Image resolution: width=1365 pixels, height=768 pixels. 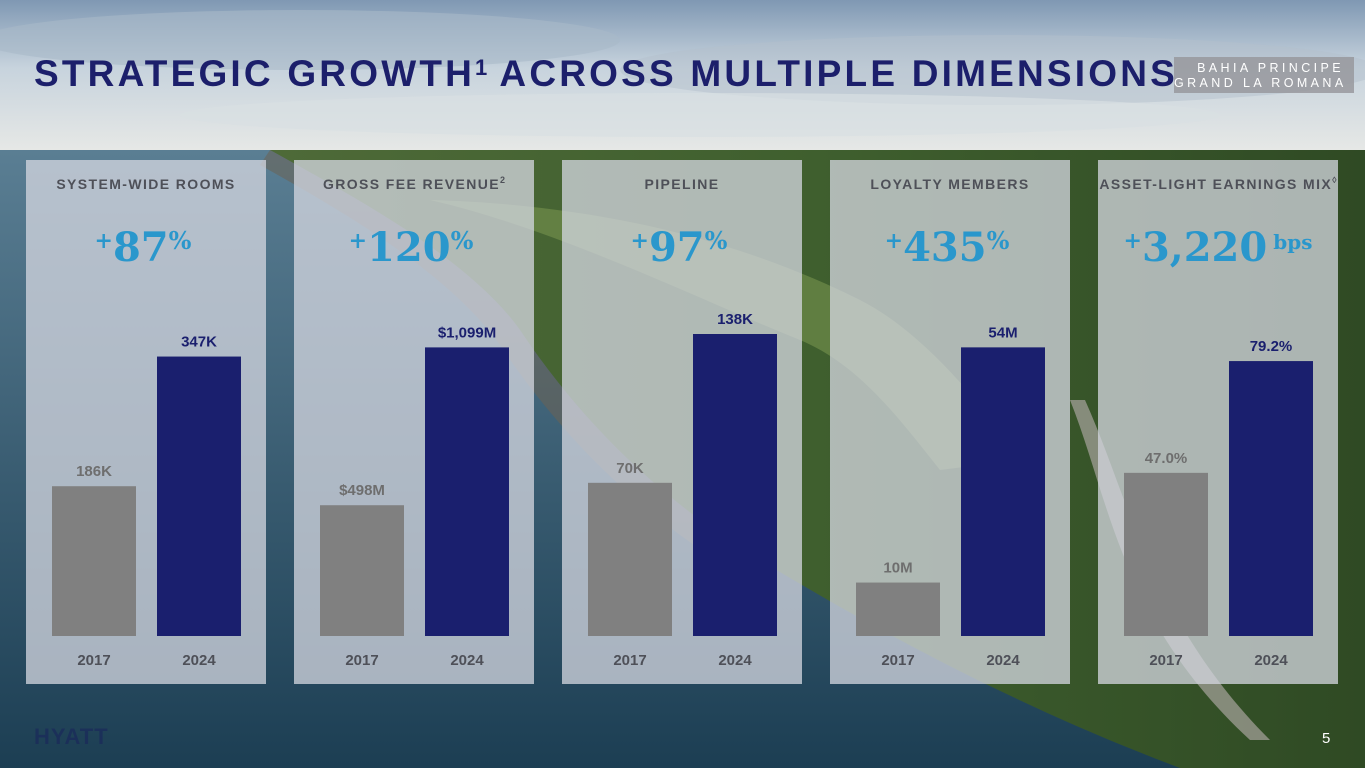 I want to click on growth-stat: +435%, so click(x=950, y=247).